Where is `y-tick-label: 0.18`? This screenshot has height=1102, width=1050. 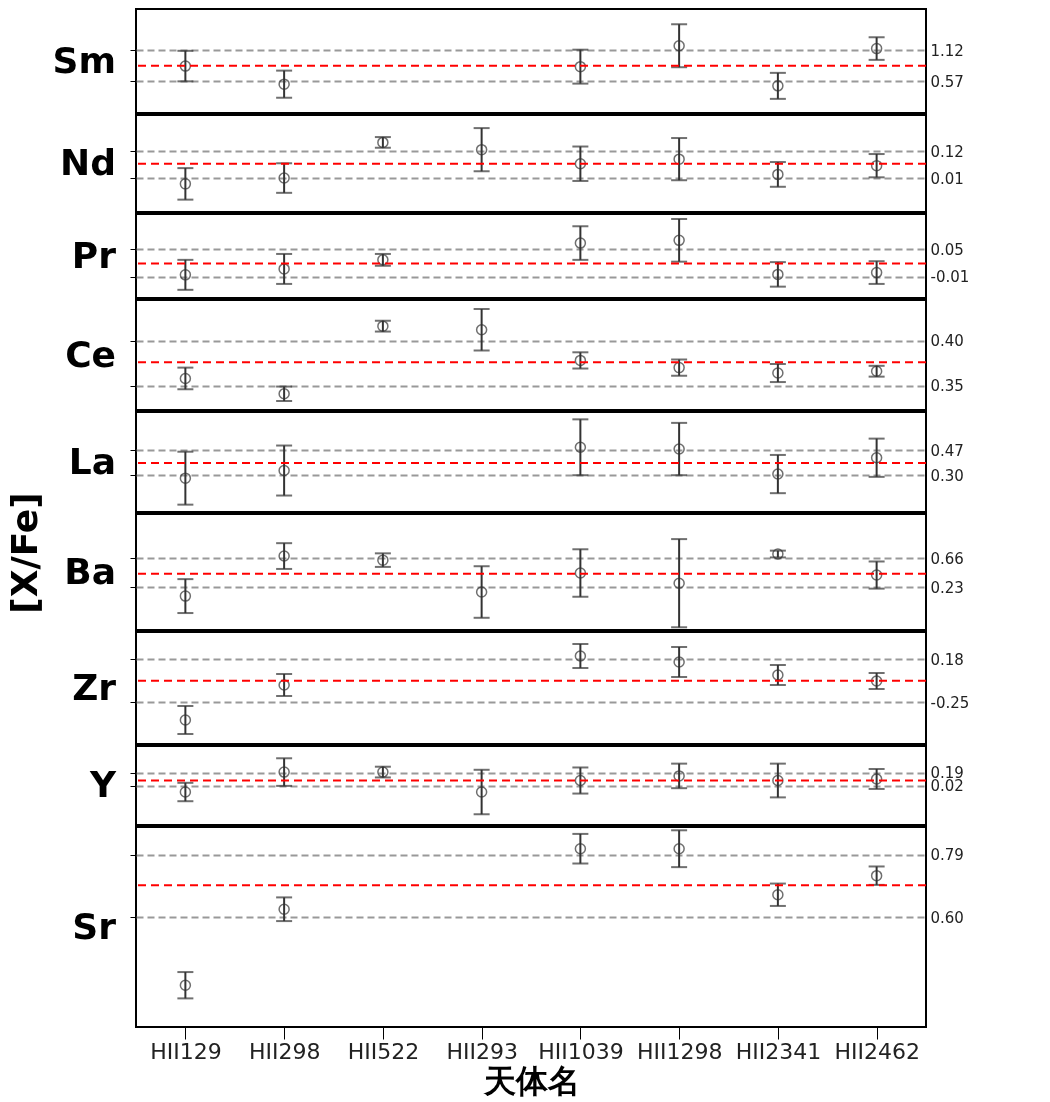 y-tick-label: 0.18 is located at coordinates (947, 659).